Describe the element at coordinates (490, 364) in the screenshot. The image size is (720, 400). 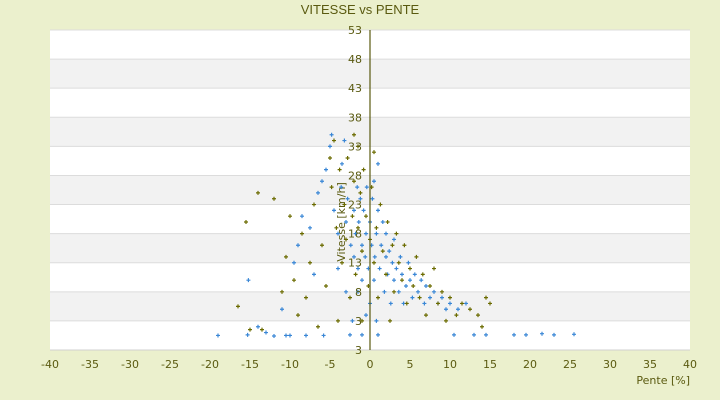
I see `x-tick-label: 15` at that location.